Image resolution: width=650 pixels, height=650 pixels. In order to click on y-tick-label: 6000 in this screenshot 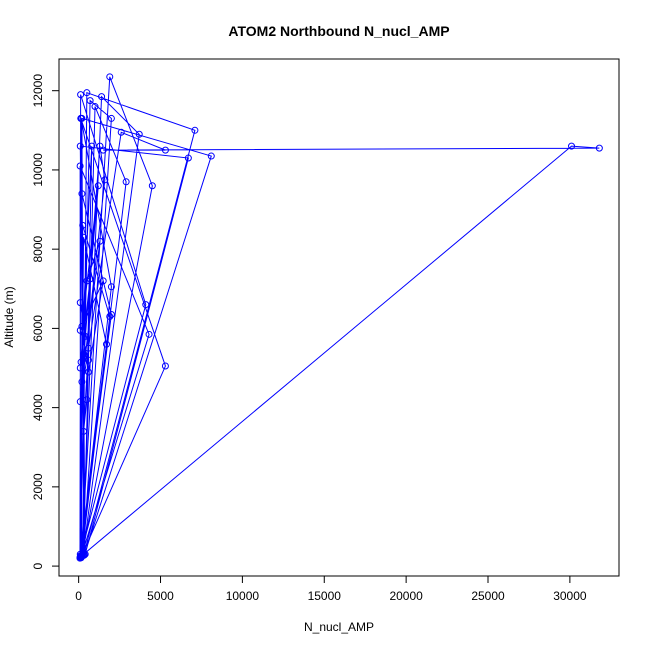, I will do `click(38, 328)`.